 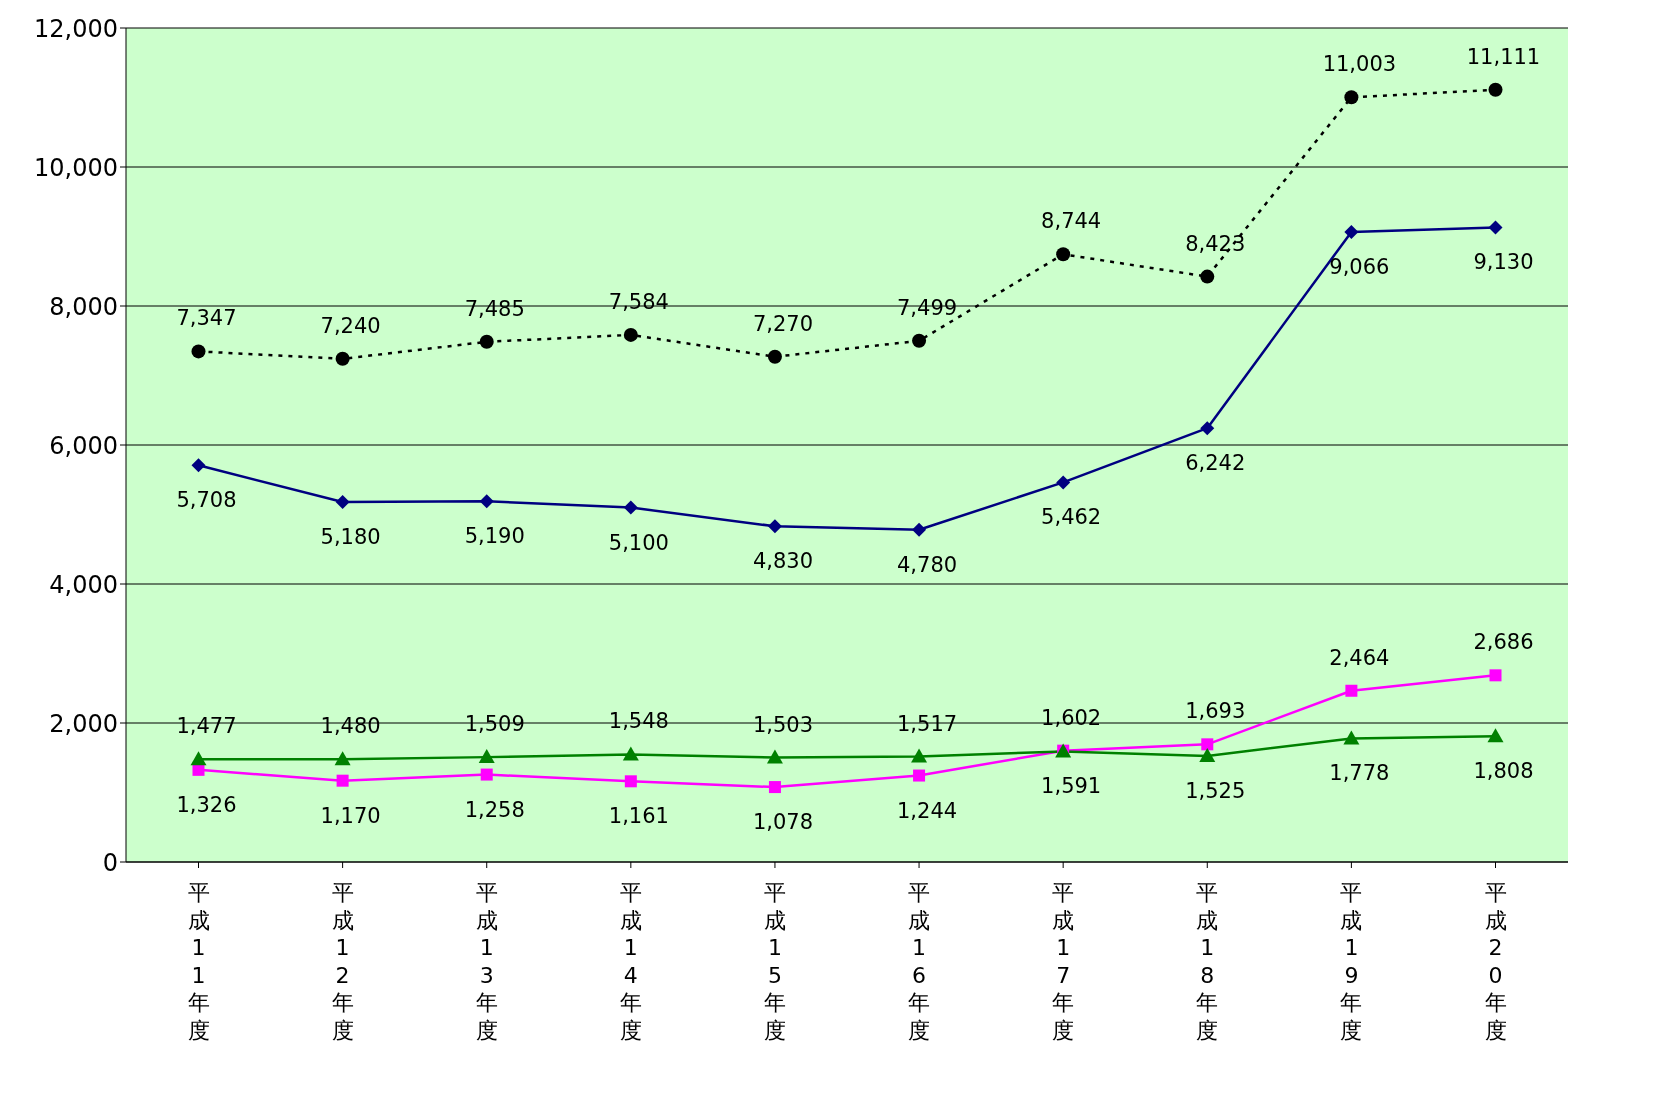 I want to click on data-label: 7,240, so click(x=350, y=325).